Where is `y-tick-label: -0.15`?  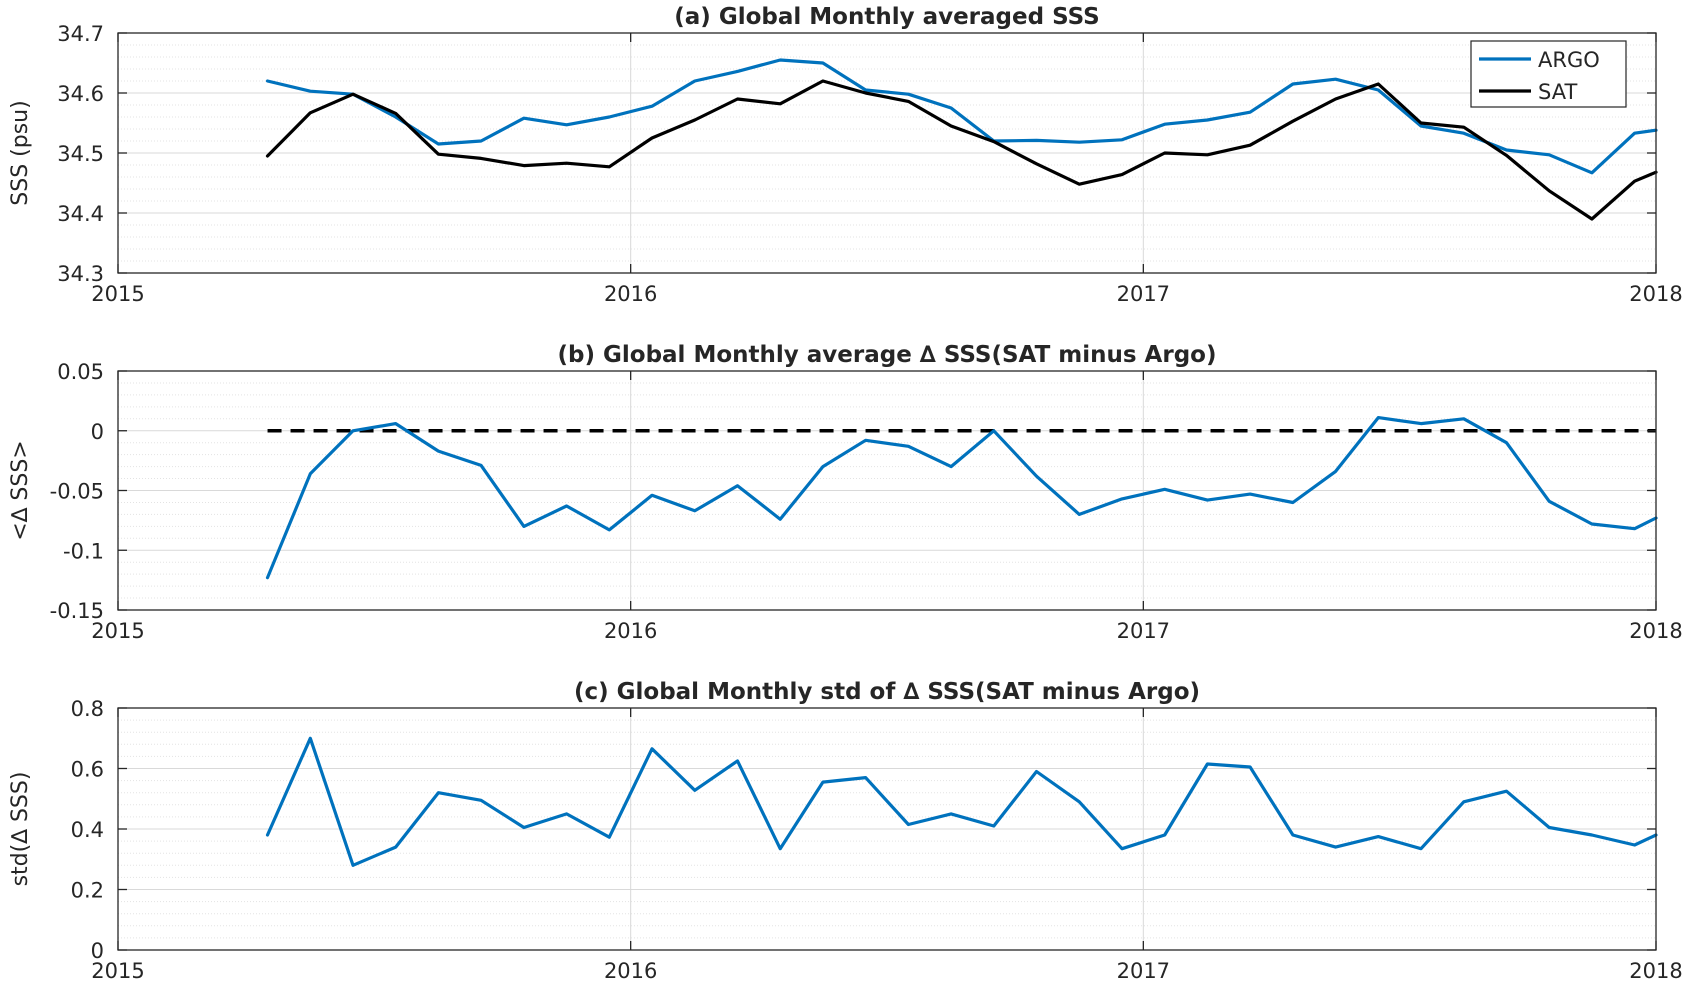 y-tick-label: -0.15 is located at coordinates (77, 611).